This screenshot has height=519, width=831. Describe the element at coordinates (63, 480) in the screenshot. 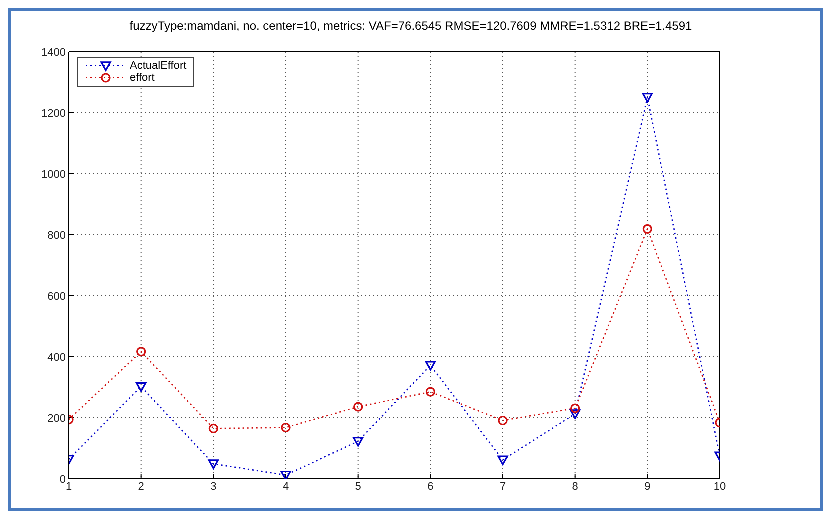

I see `y-tick-label: 0` at that location.